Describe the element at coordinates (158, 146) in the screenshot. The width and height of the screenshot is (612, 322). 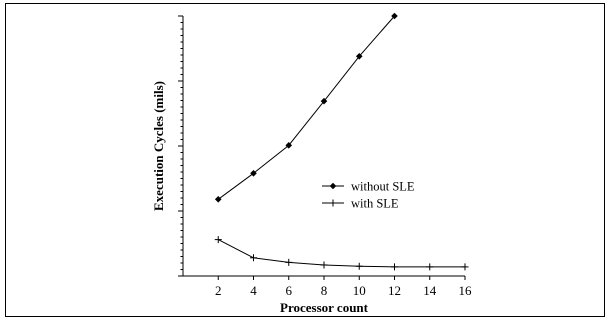
I see `y-axis-title: Execution Cycles (mils)` at that location.